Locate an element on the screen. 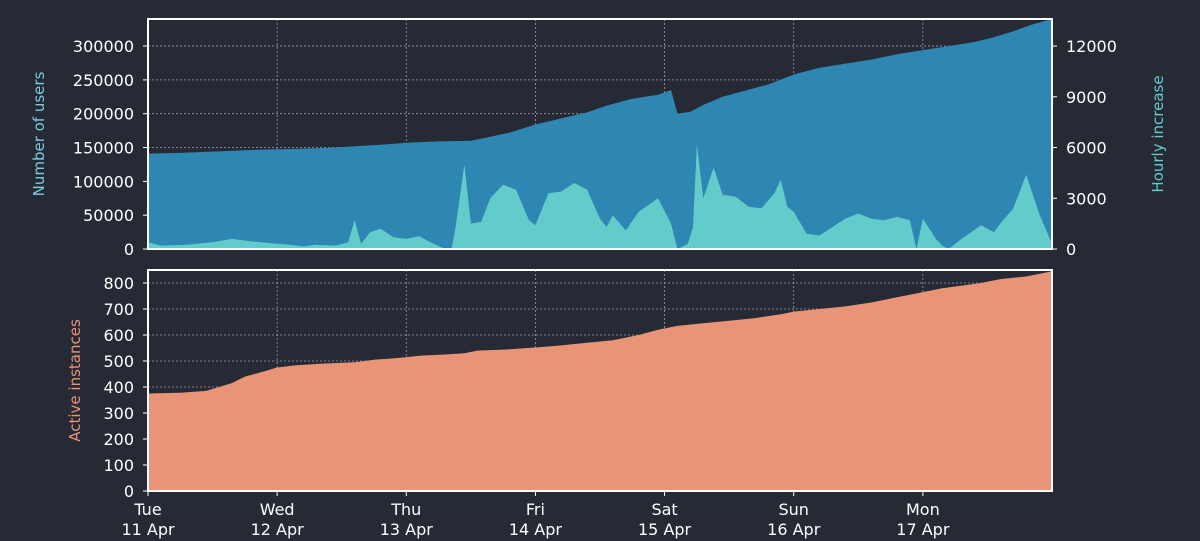  hourly-y-tick-label: 9000 is located at coordinates (1086, 97).